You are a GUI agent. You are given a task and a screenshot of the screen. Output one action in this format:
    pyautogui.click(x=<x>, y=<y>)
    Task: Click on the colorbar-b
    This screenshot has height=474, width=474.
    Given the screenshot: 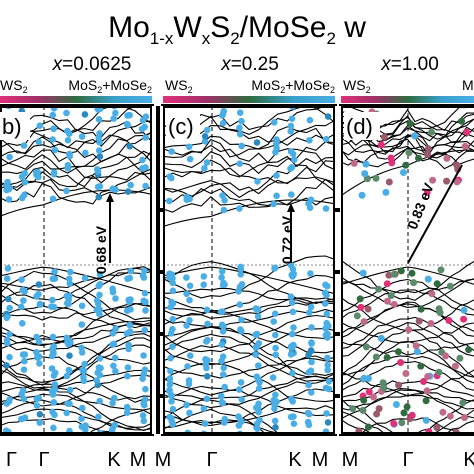 What is the action you would take?
    pyautogui.click(x=76, y=99)
    